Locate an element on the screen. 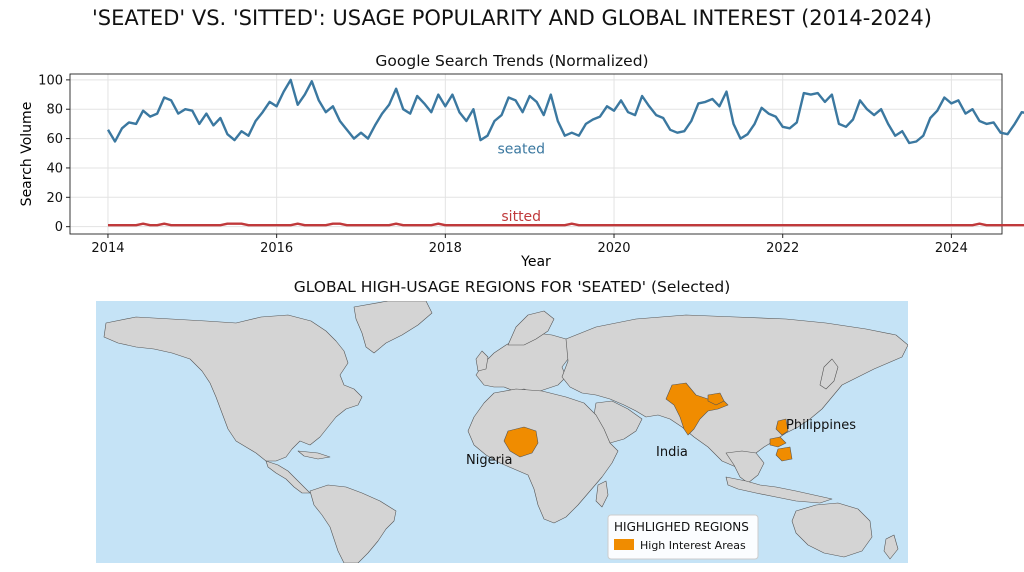 The image size is (1024, 572). series-label-sitted: sitted is located at coordinates (521, 217).